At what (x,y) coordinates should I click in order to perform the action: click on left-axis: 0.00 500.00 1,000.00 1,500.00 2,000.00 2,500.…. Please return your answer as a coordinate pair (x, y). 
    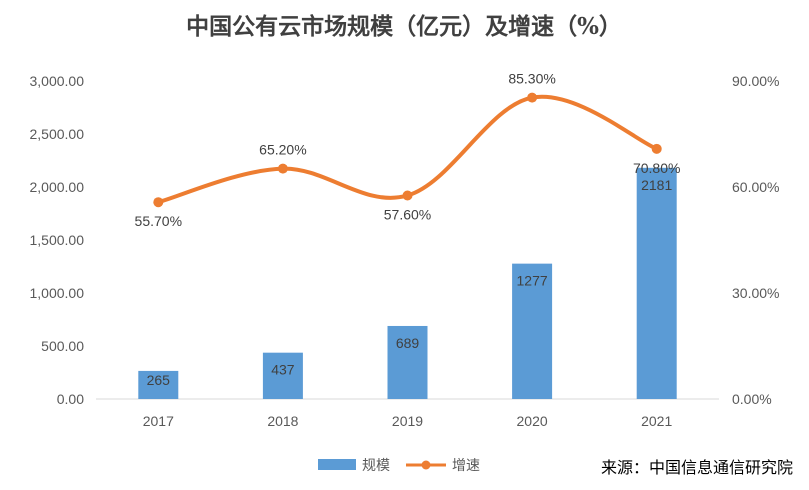
    Looking at the image, I should click on (57, 240).